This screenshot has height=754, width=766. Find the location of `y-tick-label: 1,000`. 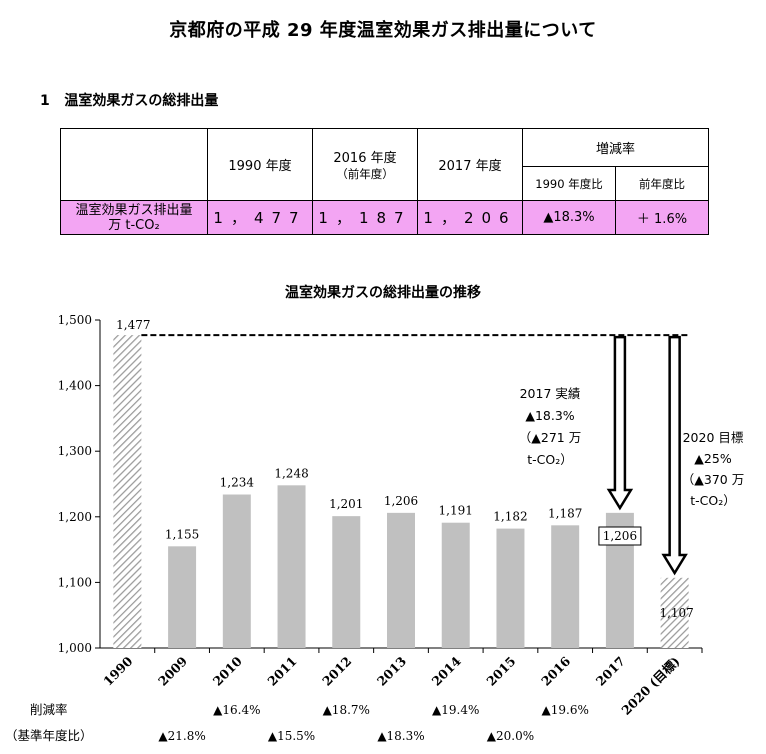

y-tick-label: 1,000 is located at coordinates (75, 648).